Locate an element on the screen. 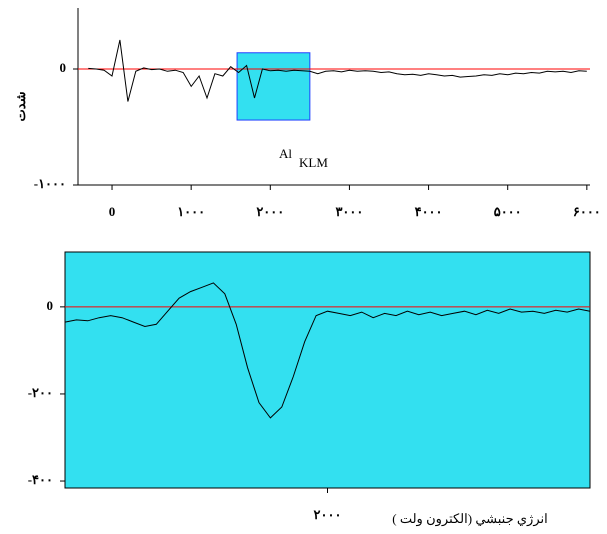  x-axis-label: انرژي جنبشي (الكترون ولت ) is located at coordinates (470, 519).